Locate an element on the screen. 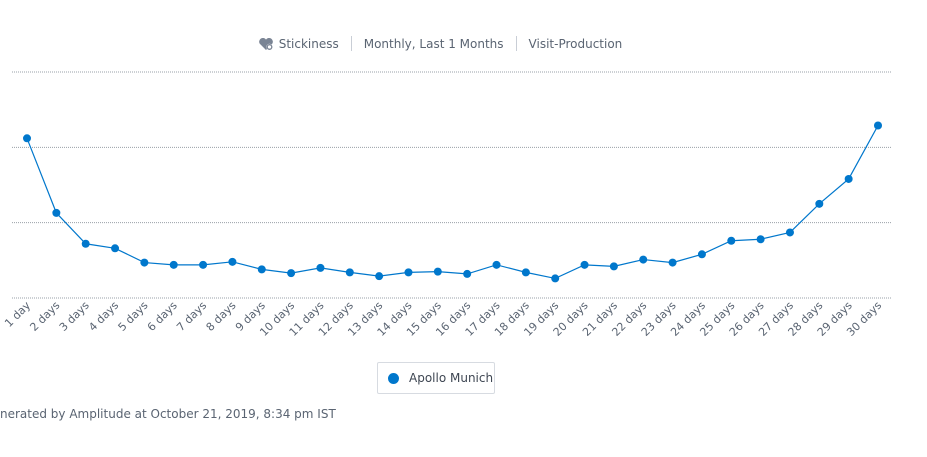  x-tick-label: 5 days is located at coordinates (133, 316).